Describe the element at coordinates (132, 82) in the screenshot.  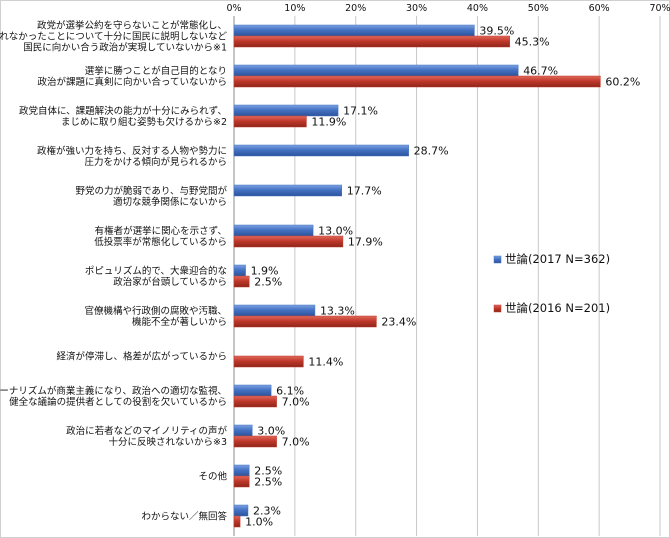
I see `category-label-line: 政治が課題に真剣に向かい合っていないから` at that location.